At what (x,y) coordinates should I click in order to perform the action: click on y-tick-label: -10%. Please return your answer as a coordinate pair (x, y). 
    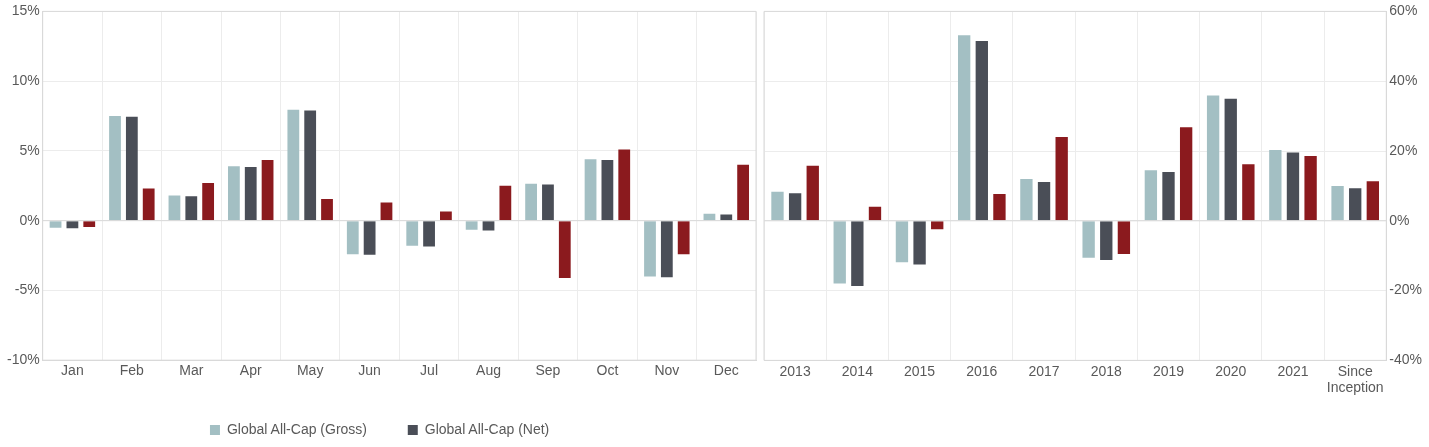
    Looking at the image, I should click on (23, 359).